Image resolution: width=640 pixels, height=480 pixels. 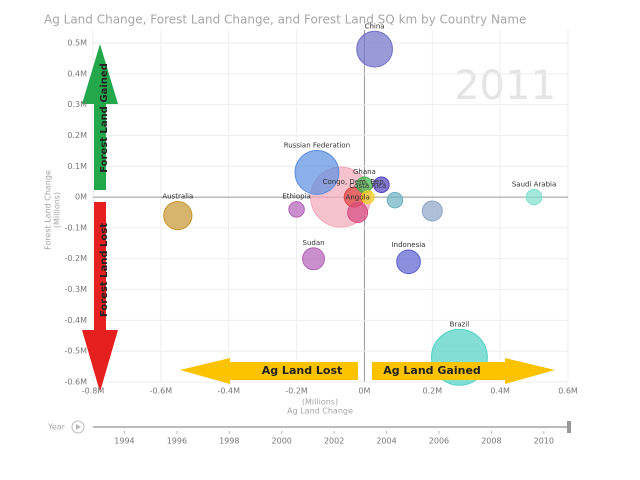 What do you see at coordinates (334, 441) in the screenshot?
I see `play-tick-label: 2002` at bounding box center [334, 441].